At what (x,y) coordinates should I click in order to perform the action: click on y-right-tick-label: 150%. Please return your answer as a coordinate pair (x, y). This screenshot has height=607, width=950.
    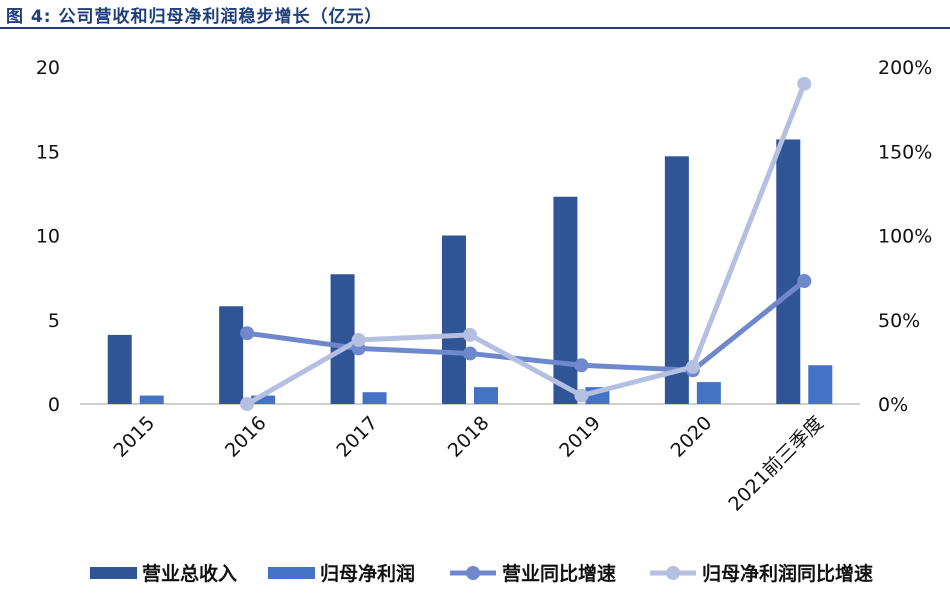
    Looking at the image, I should click on (905, 152).